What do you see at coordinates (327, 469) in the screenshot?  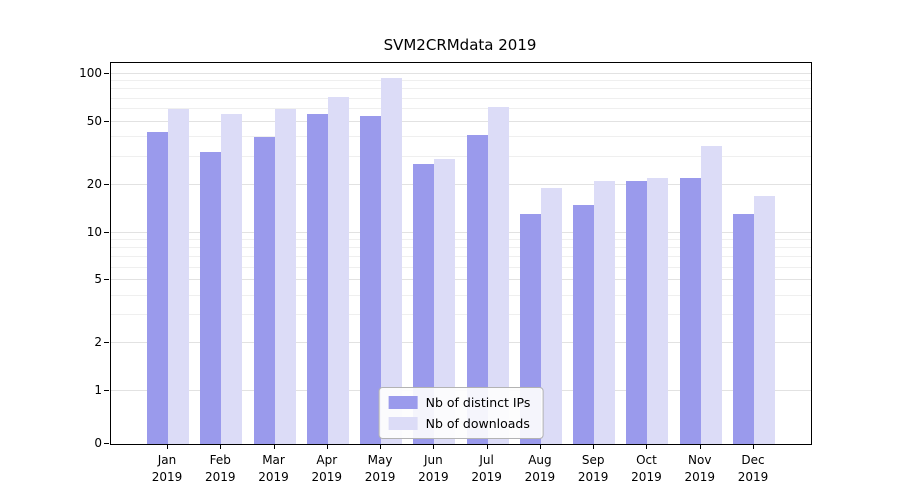 I see `x-tick-label: Apr 2019` at bounding box center [327, 469].